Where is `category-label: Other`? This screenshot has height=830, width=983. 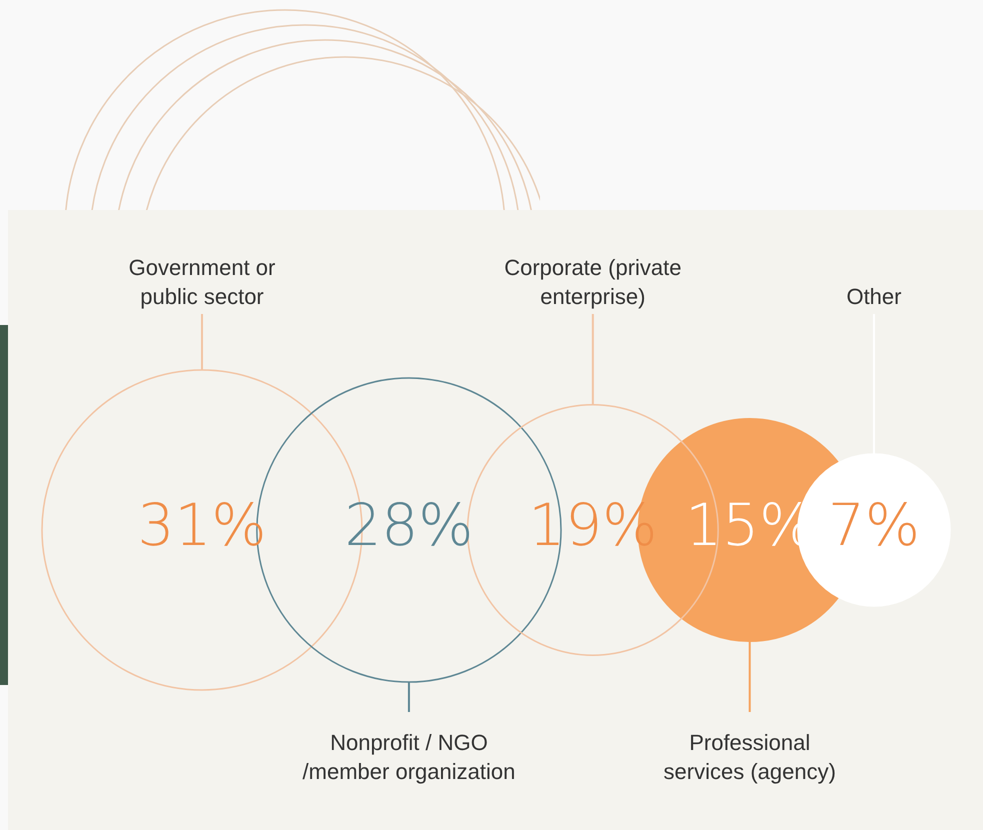 category-label: Other is located at coordinates (874, 297).